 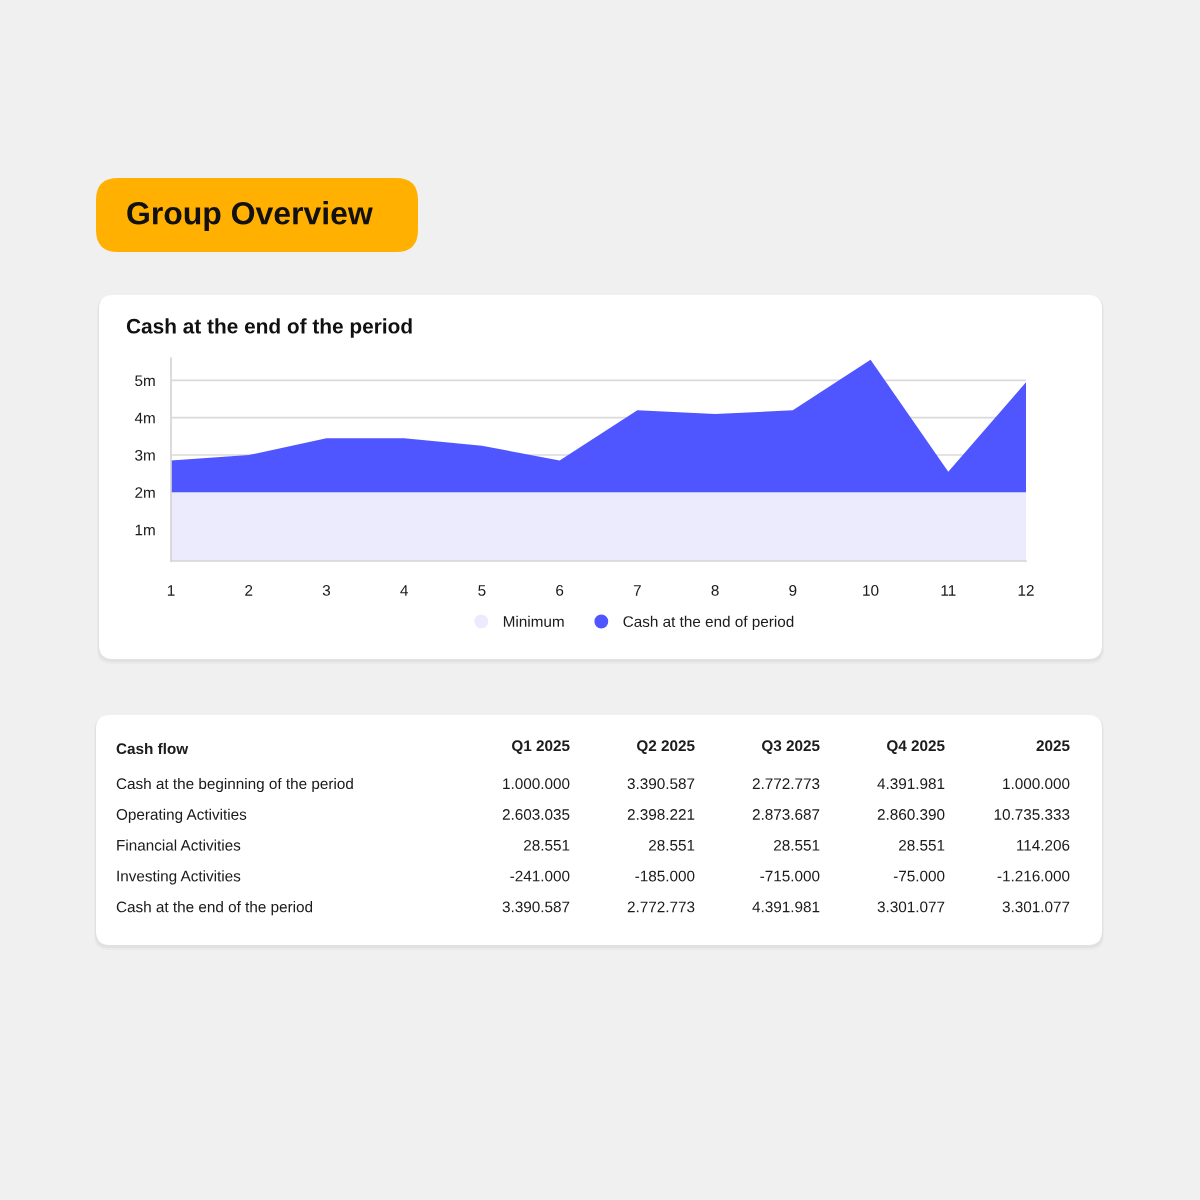 What do you see at coordinates (482, 590) in the screenshot?
I see `x-tick-label: 5` at bounding box center [482, 590].